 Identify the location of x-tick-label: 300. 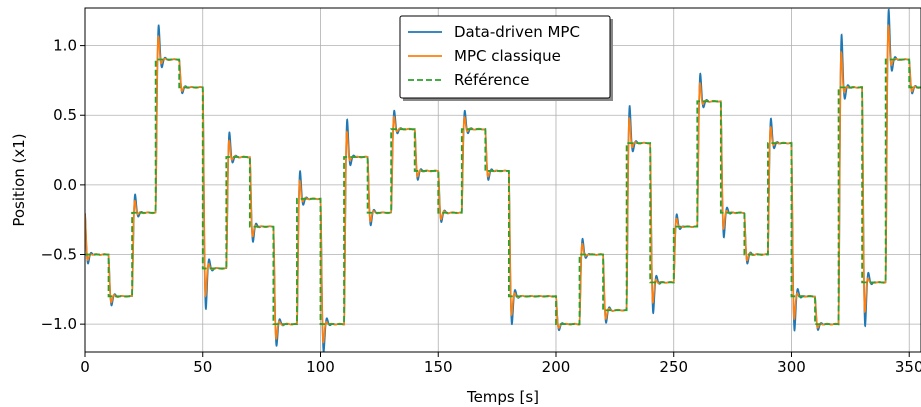
(791, 367).